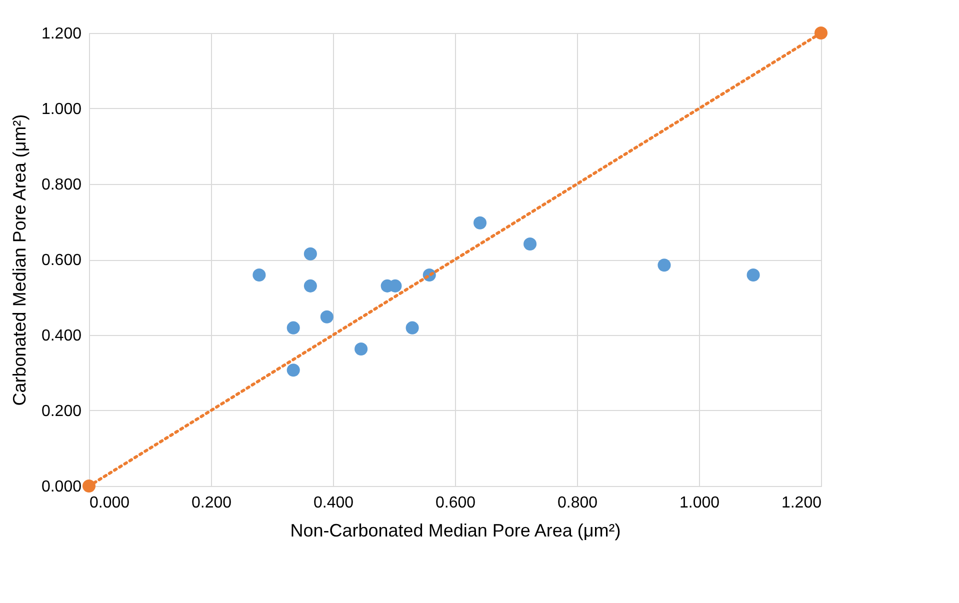 Image resolution: width=959 pixels, height=603 pixels. I want to click on x-tick-label: 0.000, so click(110, 503).